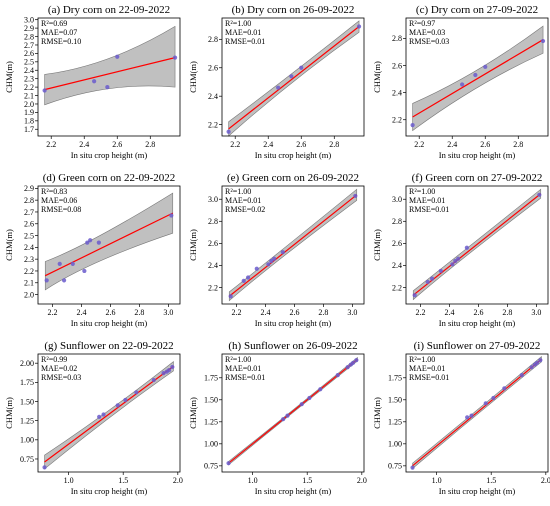 The image size is (550, 506). I want to click on x-tick-label: 2.0, so click(545, 480).